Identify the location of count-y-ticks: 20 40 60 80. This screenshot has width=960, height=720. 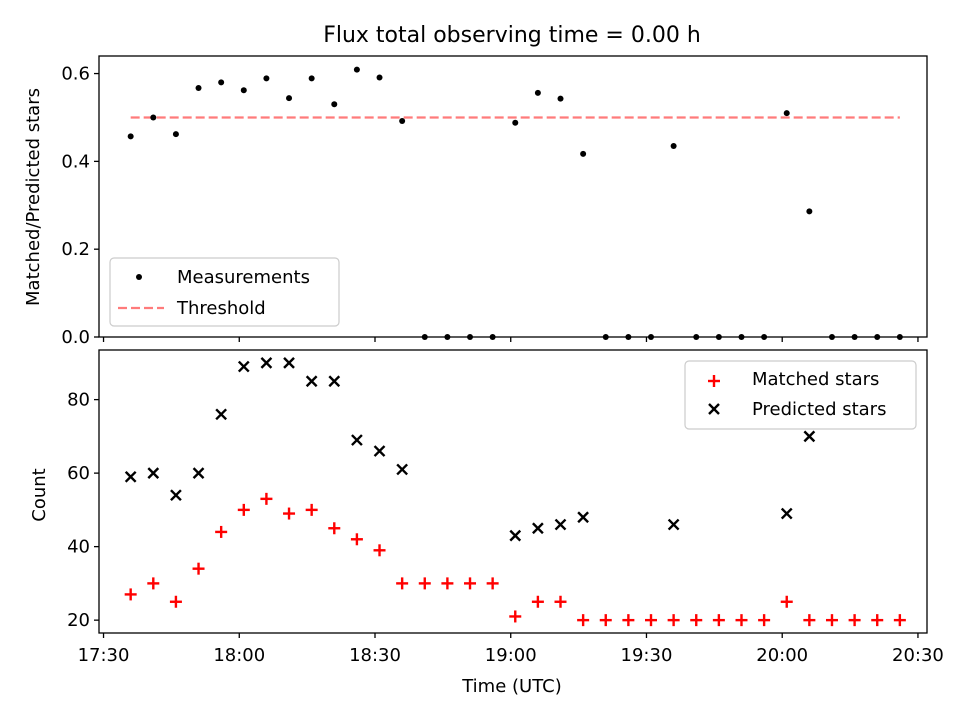
(83, 510).